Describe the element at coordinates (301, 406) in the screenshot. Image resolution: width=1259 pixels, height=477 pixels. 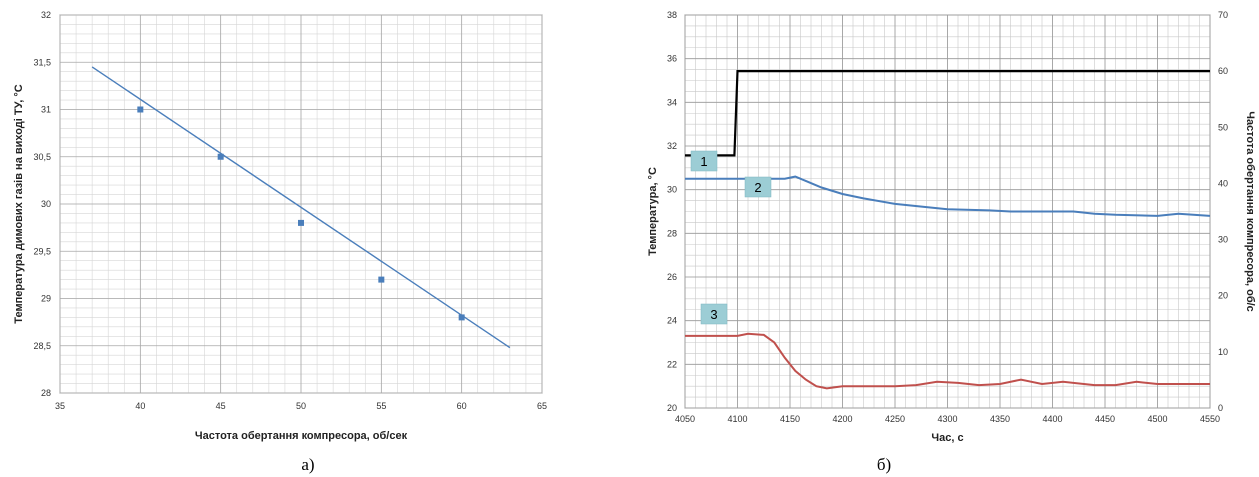
I see `x-tick-label-a: 50` at that location.